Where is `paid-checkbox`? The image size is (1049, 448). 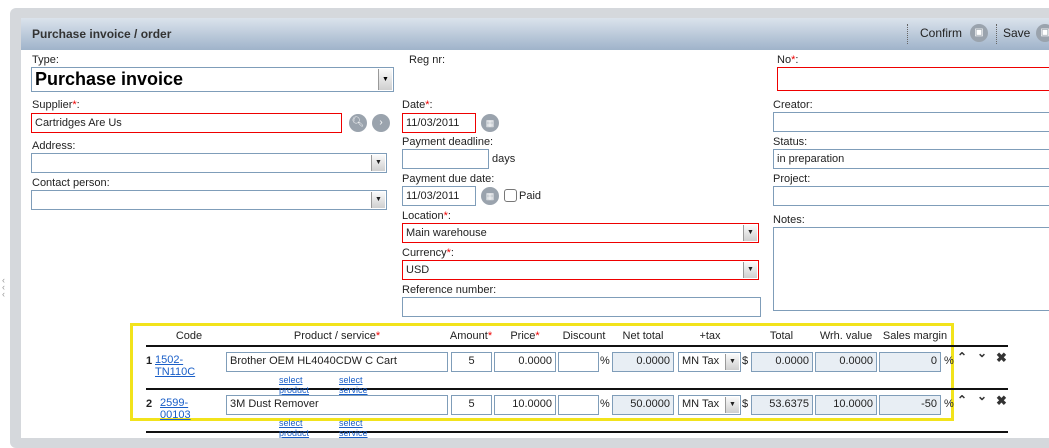
paid-checkbox is located at coordinates (510, 195).